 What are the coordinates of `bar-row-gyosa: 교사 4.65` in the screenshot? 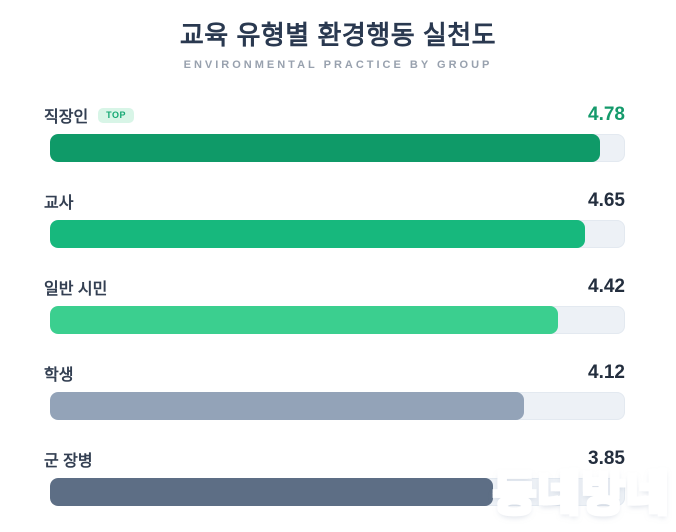 It's located at (334, 219).